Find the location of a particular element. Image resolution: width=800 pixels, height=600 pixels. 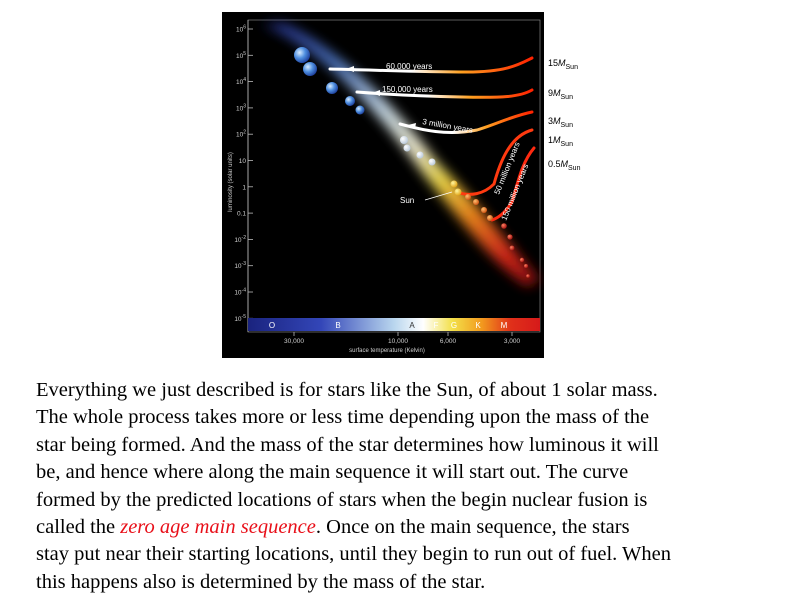

y-tick-label: 10⁴ is located at coordinates (241, 81).